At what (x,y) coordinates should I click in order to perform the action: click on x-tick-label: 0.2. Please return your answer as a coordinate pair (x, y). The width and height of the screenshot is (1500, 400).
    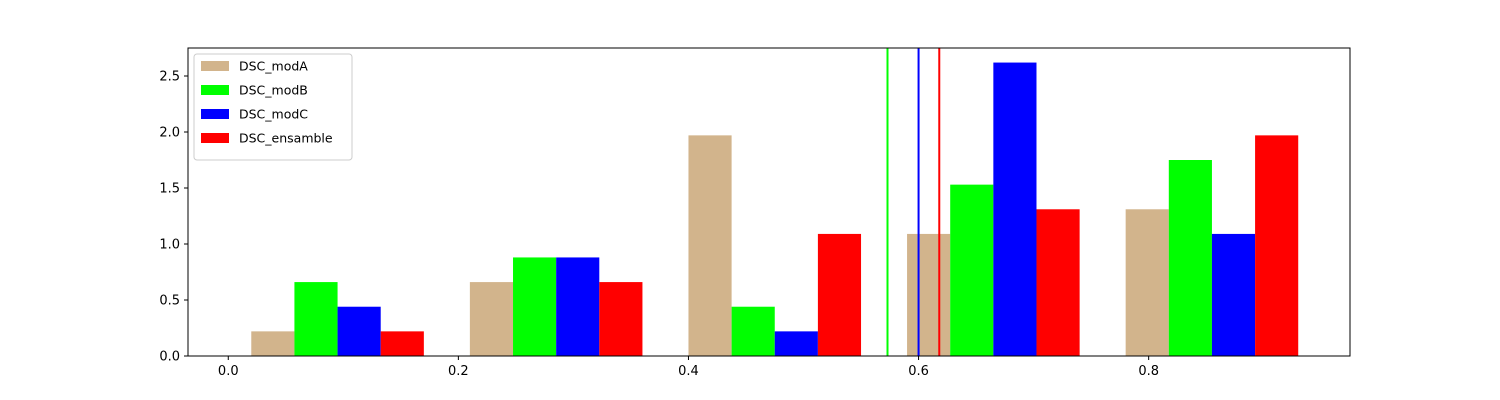
    Looking at the image, I should click on (458, 371).